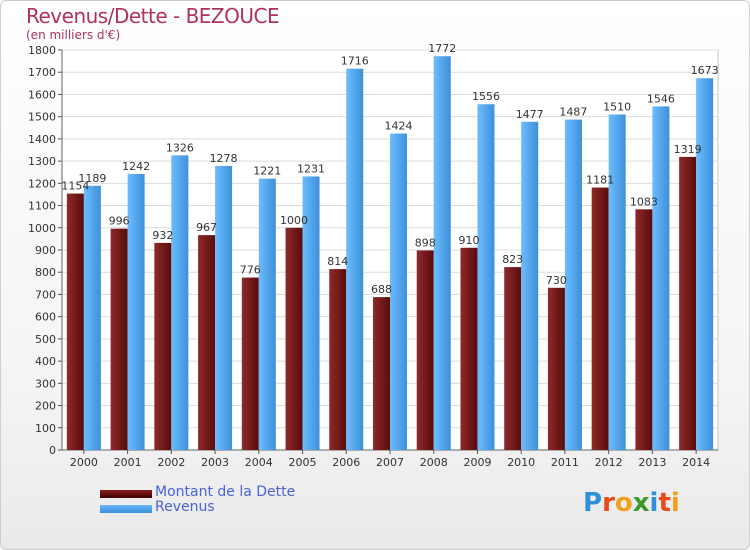 This screenshot has height=550, width=750. Describe the element at coordinates (171, 462) in the screenshot. I see `x-tick-label: 2002` at that location.